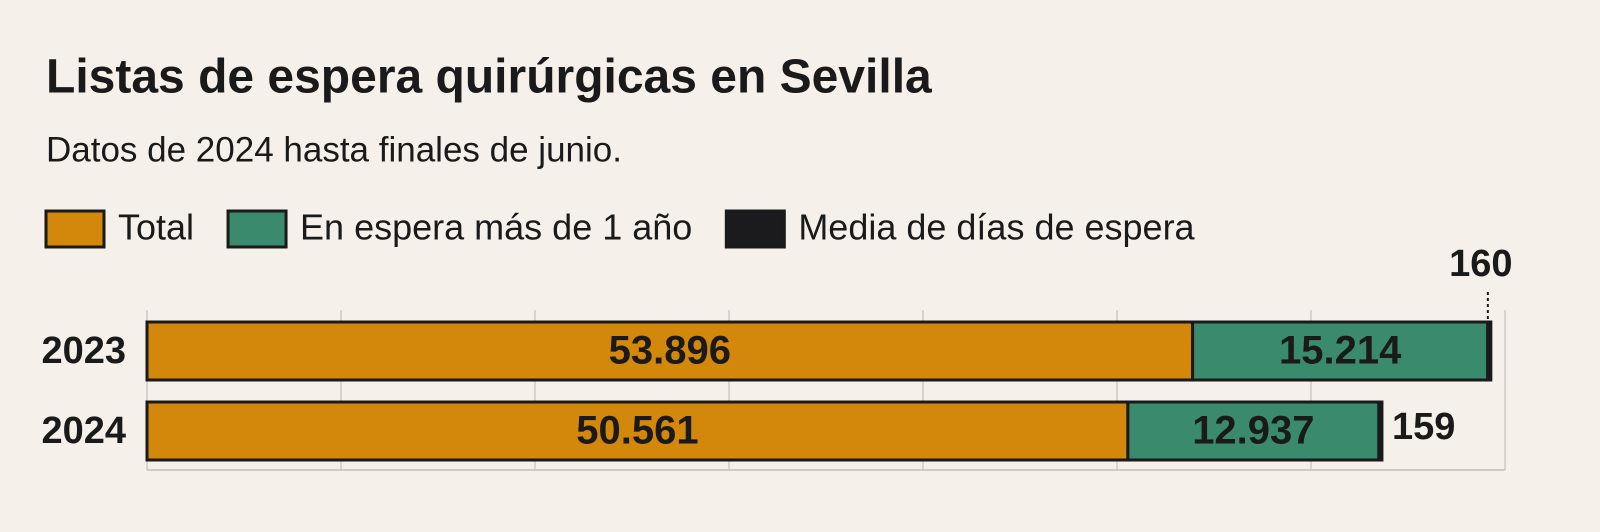 This screenshot has height=532, width=1600. What do you see at coordinates (996, 227) in the screenshot?
I see `legend-label: Media de días de espera` at bounding box center [996, 227].